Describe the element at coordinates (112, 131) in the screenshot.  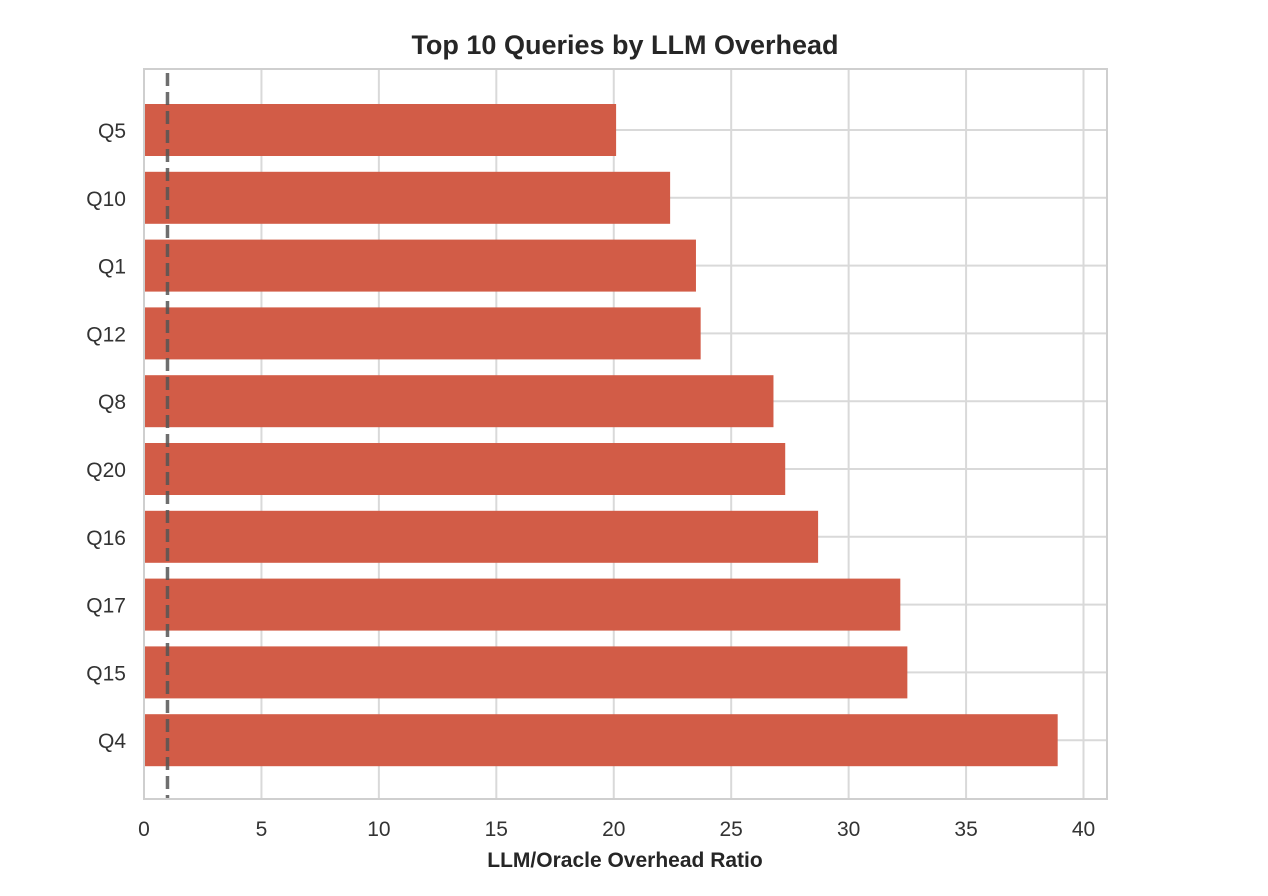
I see `y-tick-label: Q5` at that location.